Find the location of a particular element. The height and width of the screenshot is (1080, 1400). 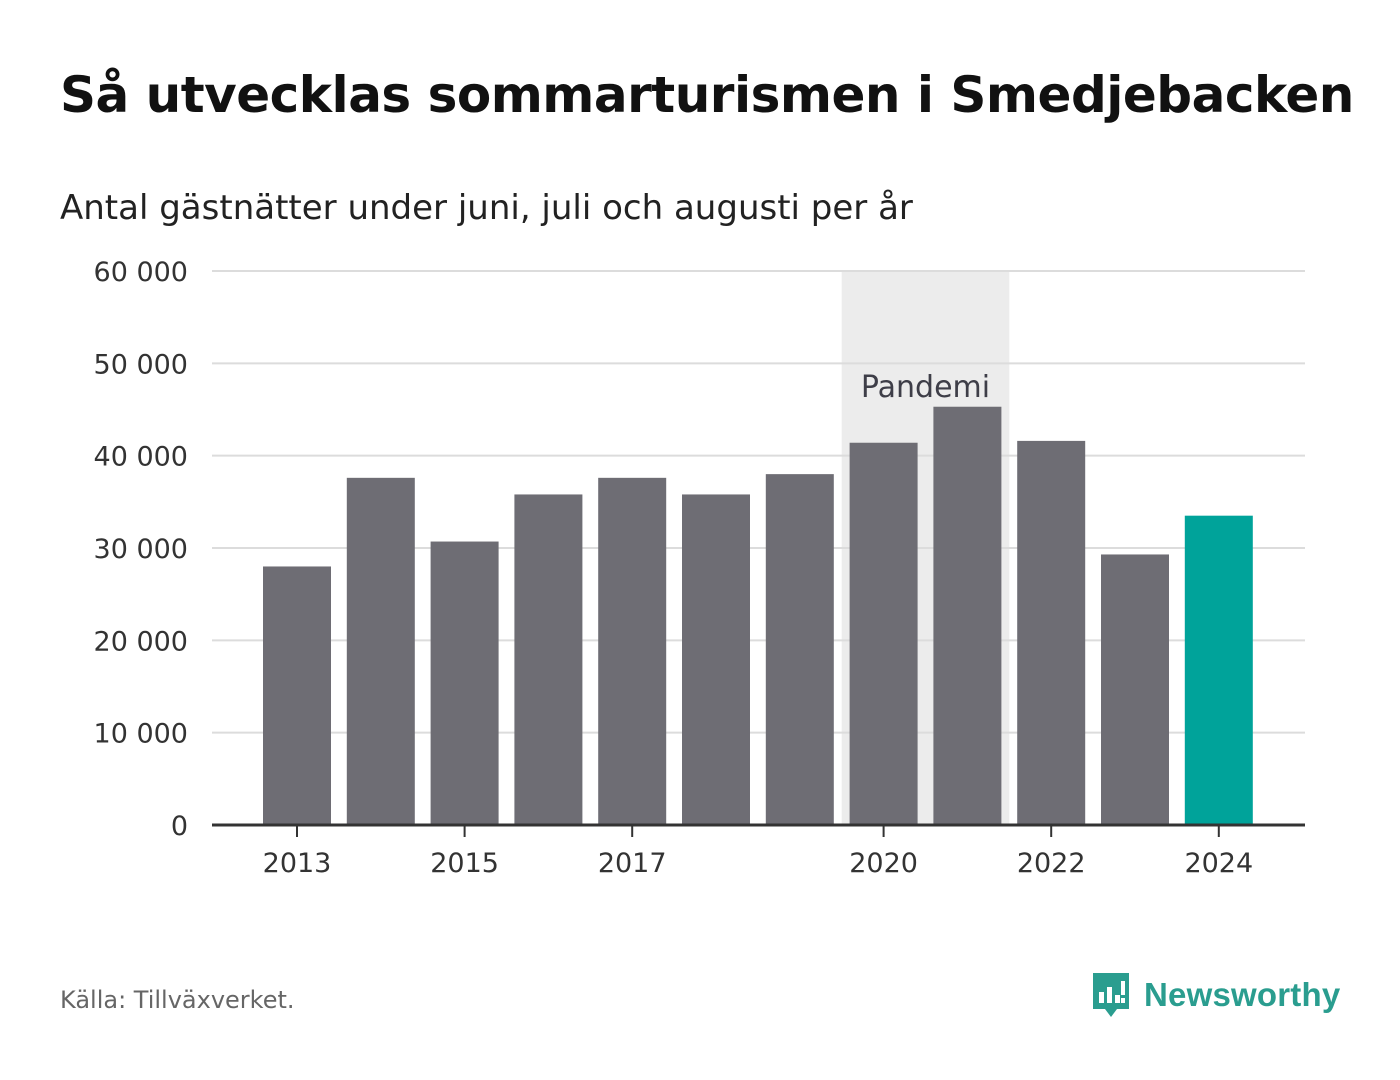

newsworthy-logo-icon is located at coordinates (1111, 995).